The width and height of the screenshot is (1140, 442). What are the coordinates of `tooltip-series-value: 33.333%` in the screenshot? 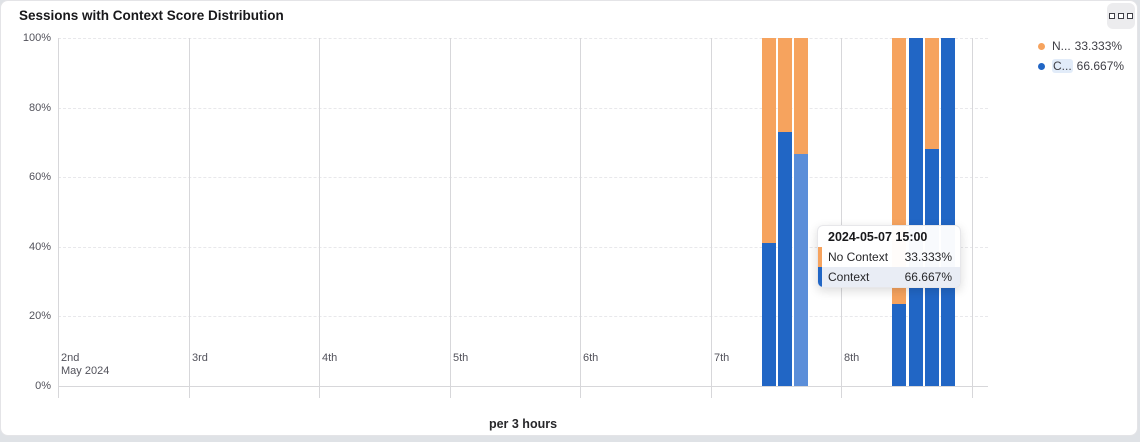 It's located at (928, 257).